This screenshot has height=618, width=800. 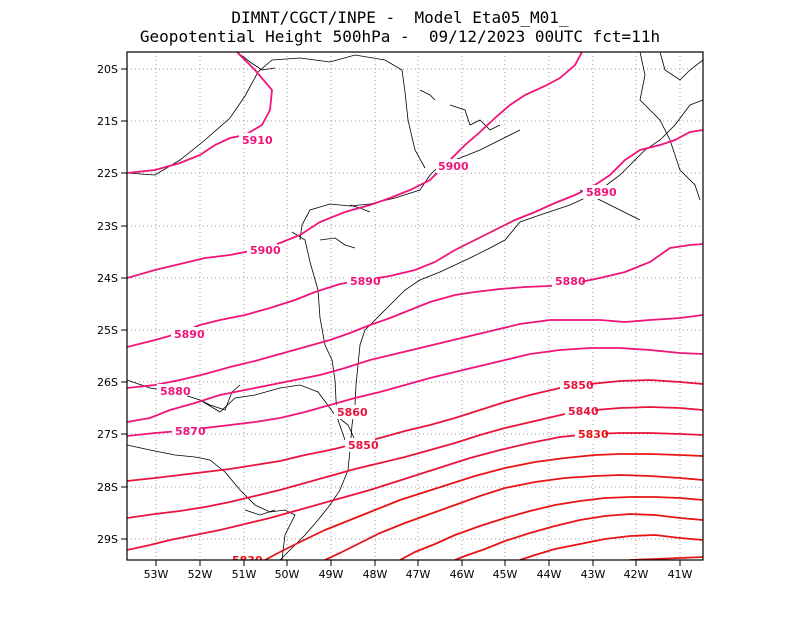 What do you see at coordinates (200, 574) in the screenshot?
I see `lon-label: 52W` at bounding box center [200, 574].